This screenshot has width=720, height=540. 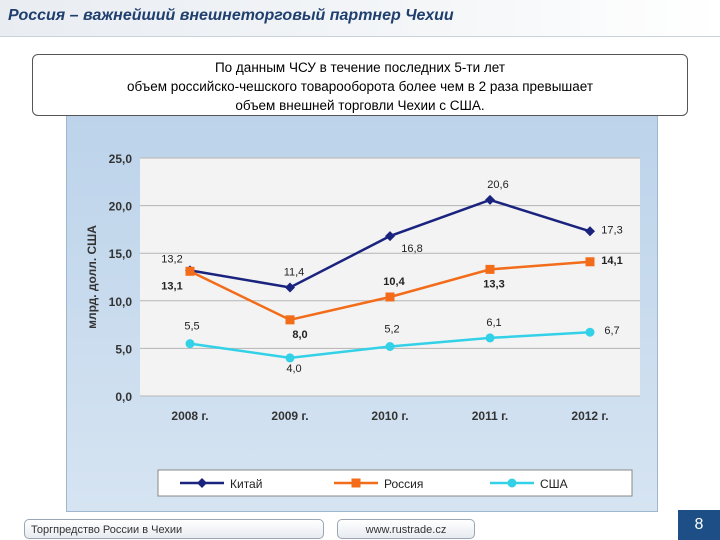 I want to click on data-label: 5,5, so click(x=191, y=327).